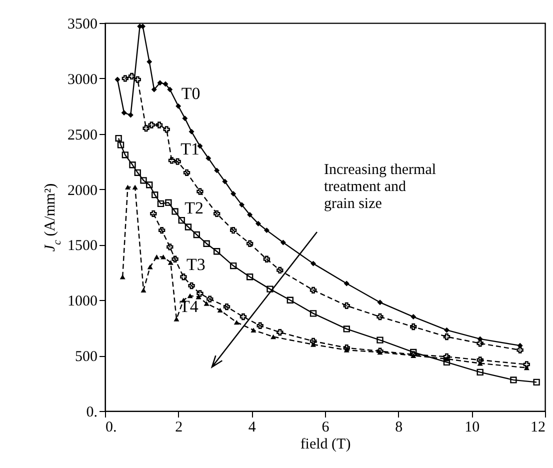 This screenshot has width=553, height=468. Describe the element at coordinates (83, 190) in the screenshot. I see `y-tick-label: 2000` at that location.